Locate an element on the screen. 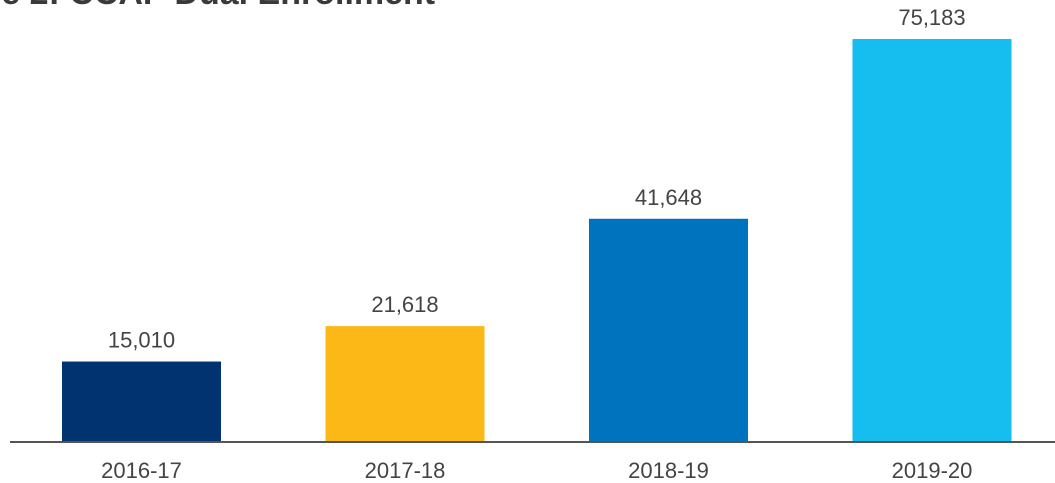  data-label-2018-19: 41,648 is located at coordinates (668, 197).